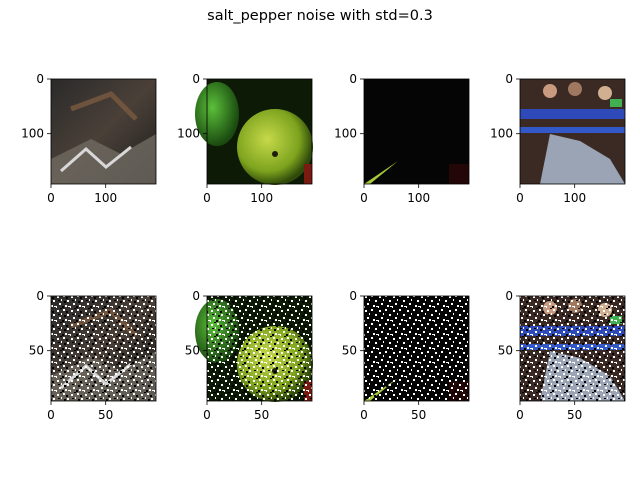  I want to click on panel-r0-c1: 0 100 0 100, so click(245, 138).